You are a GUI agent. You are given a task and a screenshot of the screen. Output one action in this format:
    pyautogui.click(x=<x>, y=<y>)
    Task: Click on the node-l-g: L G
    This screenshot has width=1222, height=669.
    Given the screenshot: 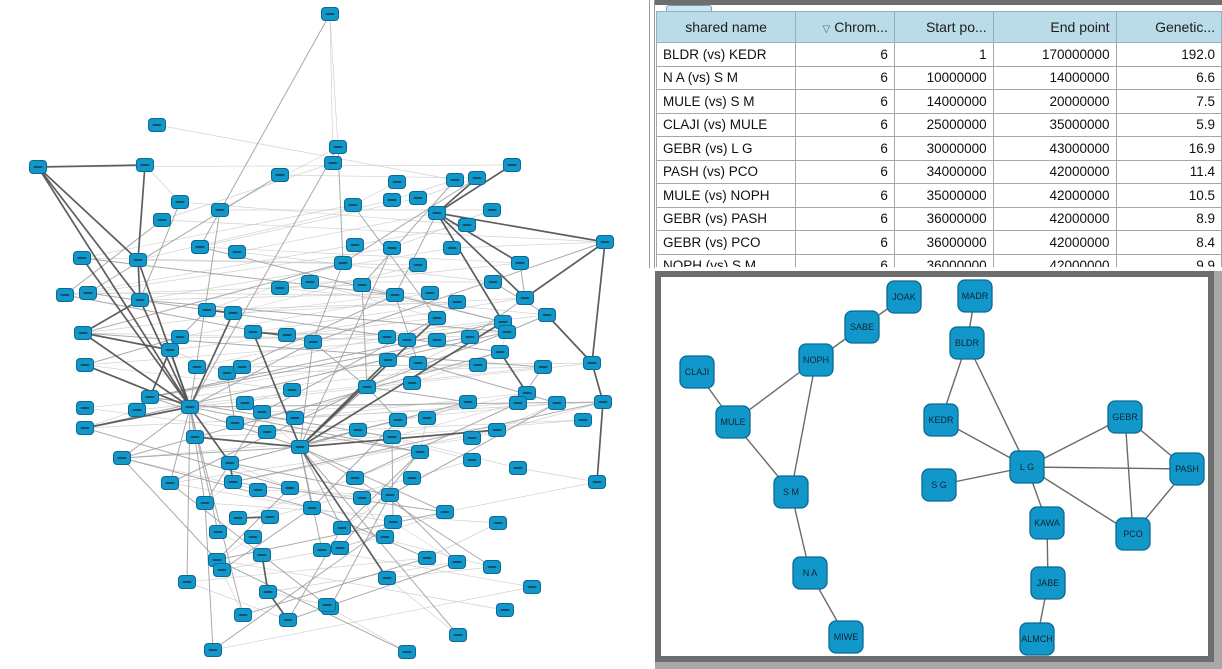 What is the action you would take?
    pyautogui.click(x=1027, y=467)
    